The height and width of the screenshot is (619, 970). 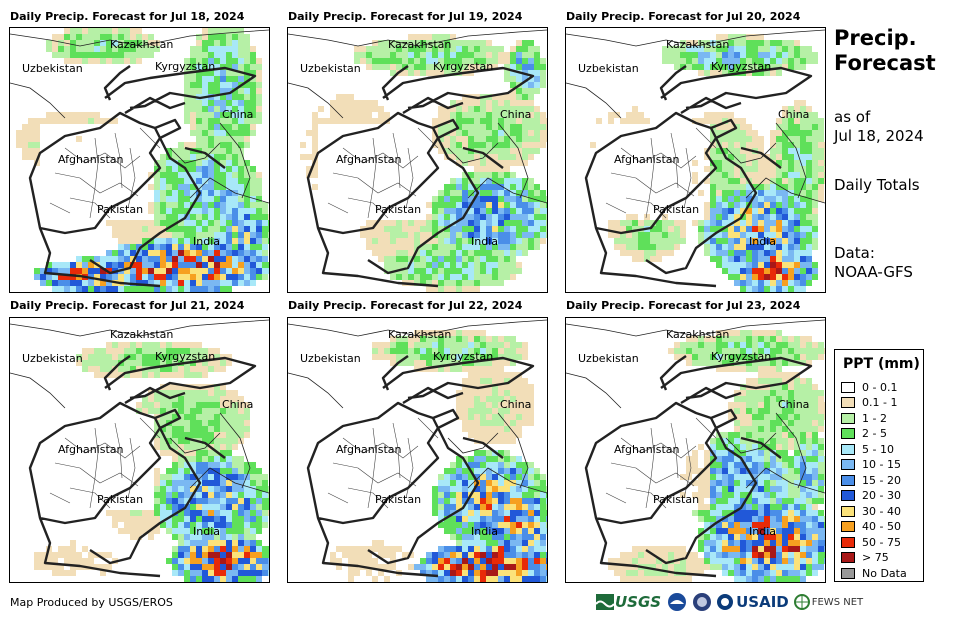 I want to click on usgs-wave-icon, so click(x=605, y=602).